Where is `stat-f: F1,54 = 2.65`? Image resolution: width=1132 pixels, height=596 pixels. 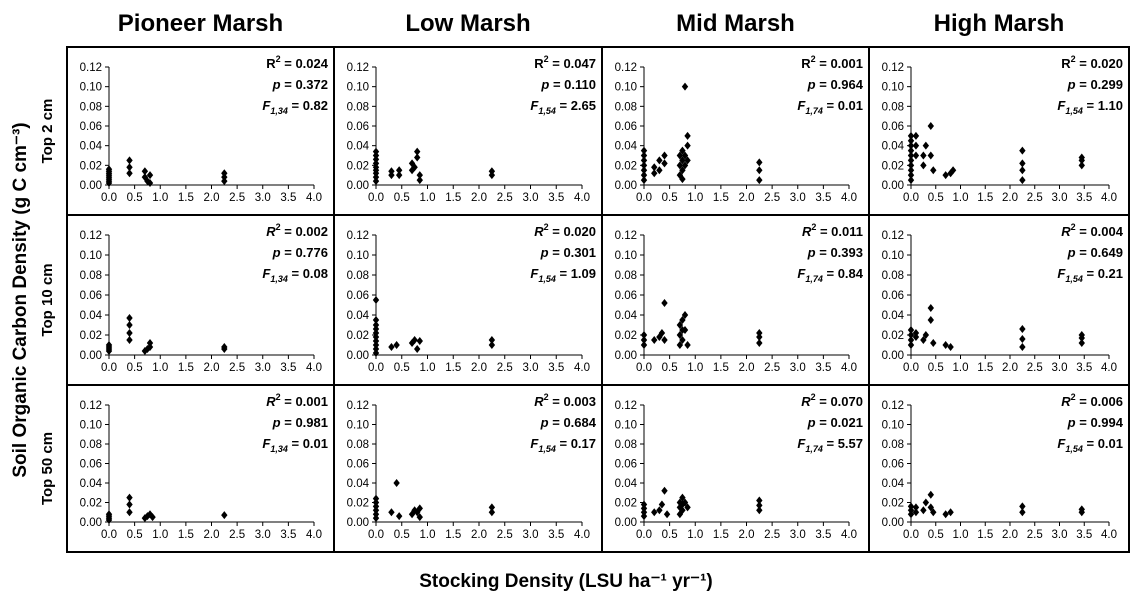 stat-f: F1,54 = 2.65 is located at coordinates (563, 107).